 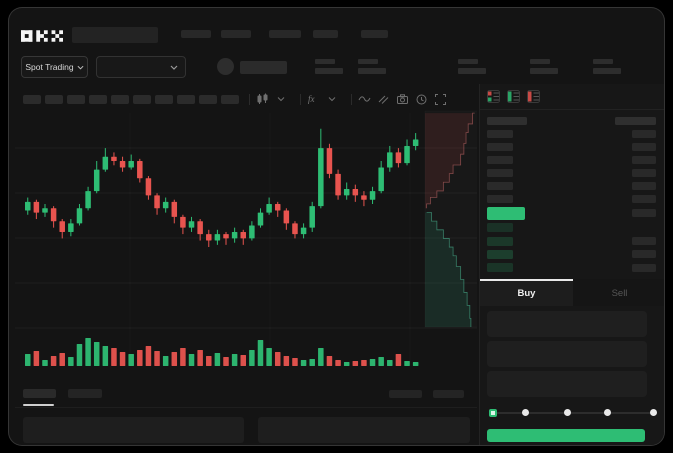 I want to click on book-both-icon, so click(x=493, y=96).